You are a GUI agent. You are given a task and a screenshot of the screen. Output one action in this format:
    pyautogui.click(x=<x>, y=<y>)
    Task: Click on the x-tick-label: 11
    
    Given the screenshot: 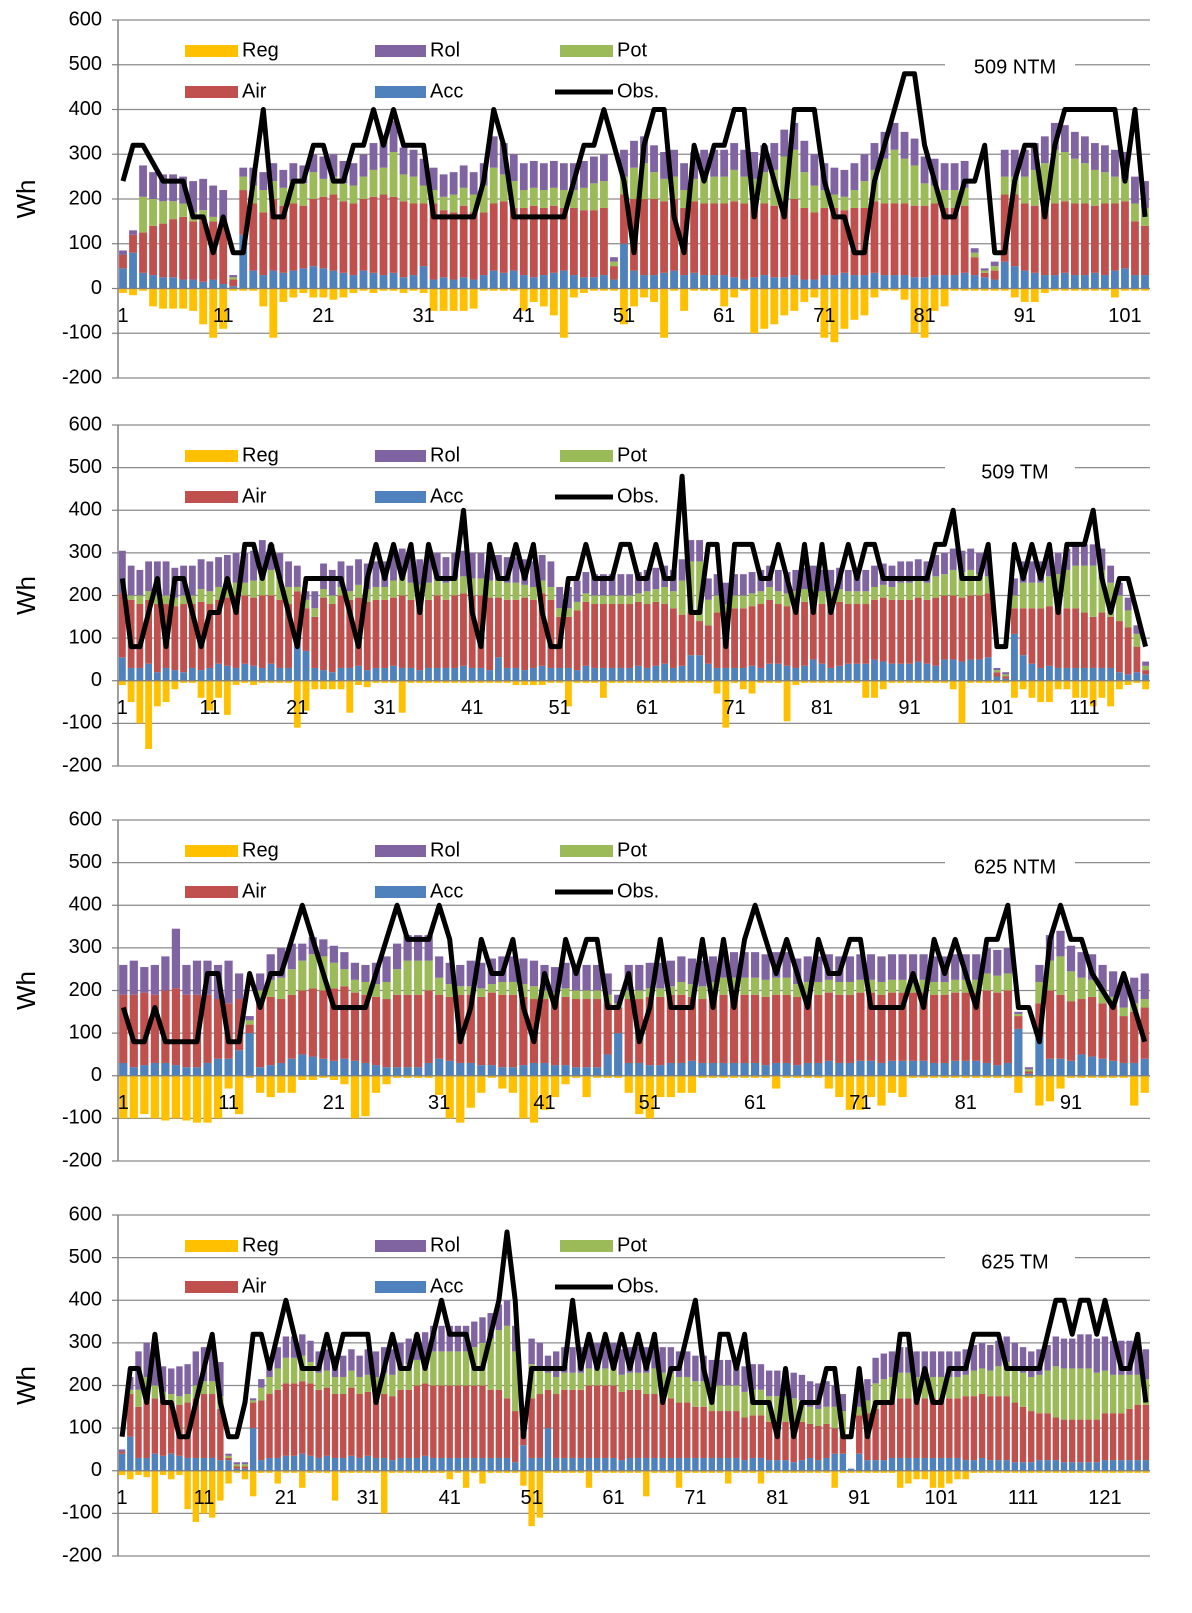 What is the action you would take?
    pyautogui.click(x=209, y=708)
    